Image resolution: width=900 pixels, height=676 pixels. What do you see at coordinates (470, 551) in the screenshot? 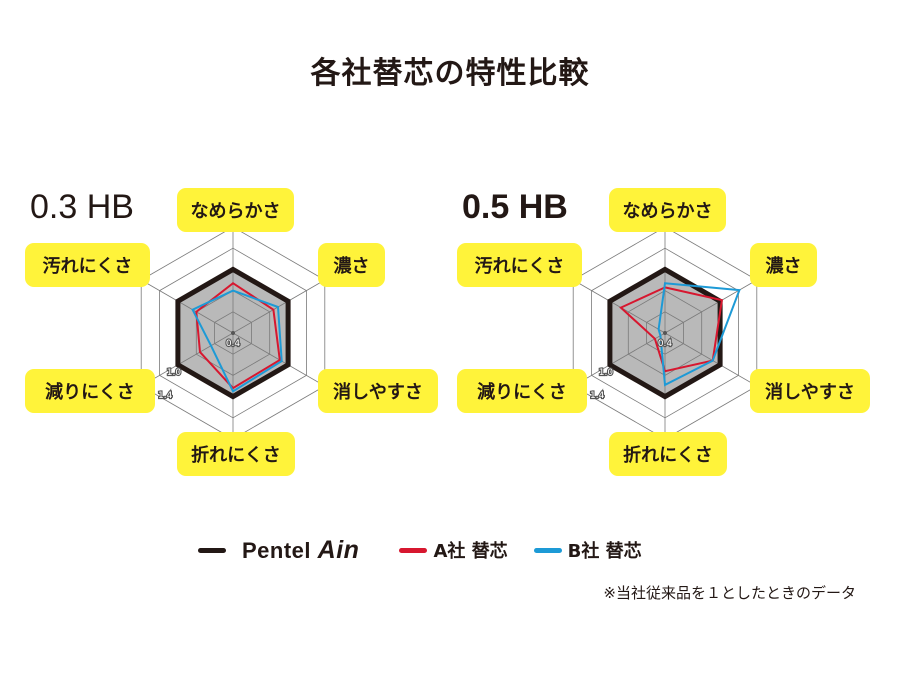
I see `legend-label-a: A社 替芯` at bounding box center [470, 551].